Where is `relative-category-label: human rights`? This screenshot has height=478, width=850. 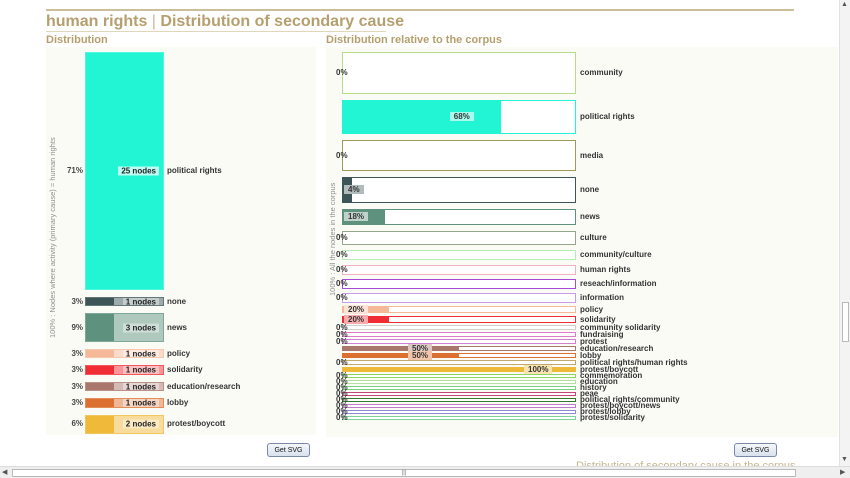 relative-category-label: human rights is located at coordinates (605, 269).